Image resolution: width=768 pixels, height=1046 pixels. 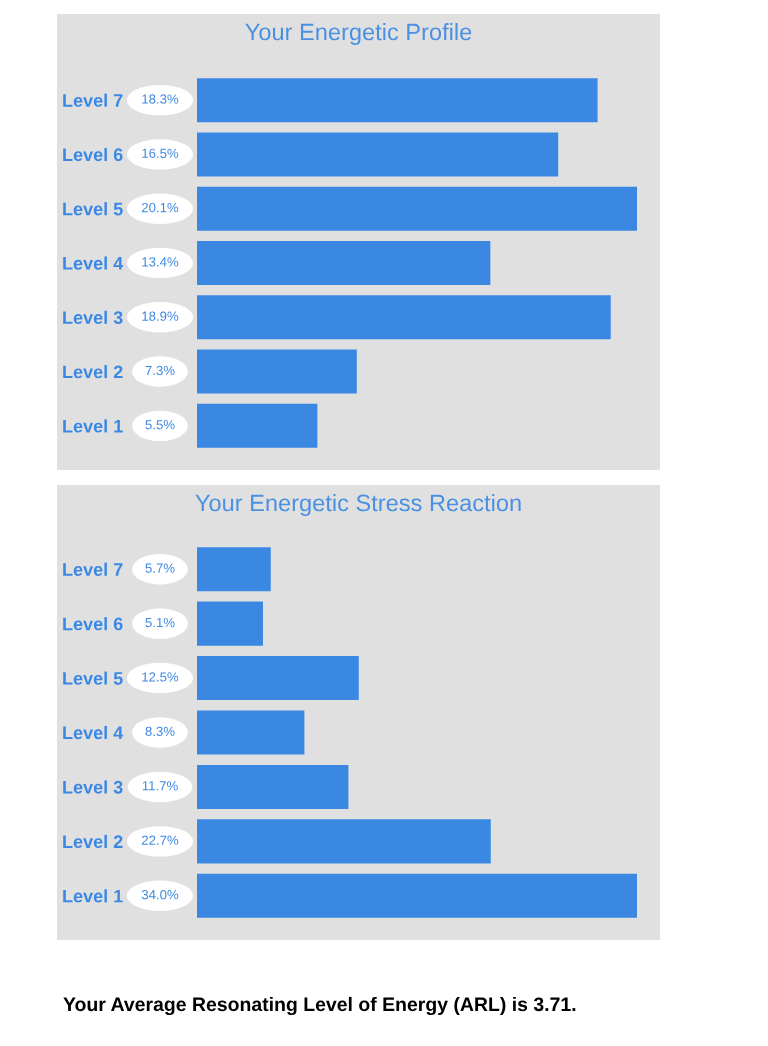 I want to click on data-label: 8.3%, so click(x=160, y=731).